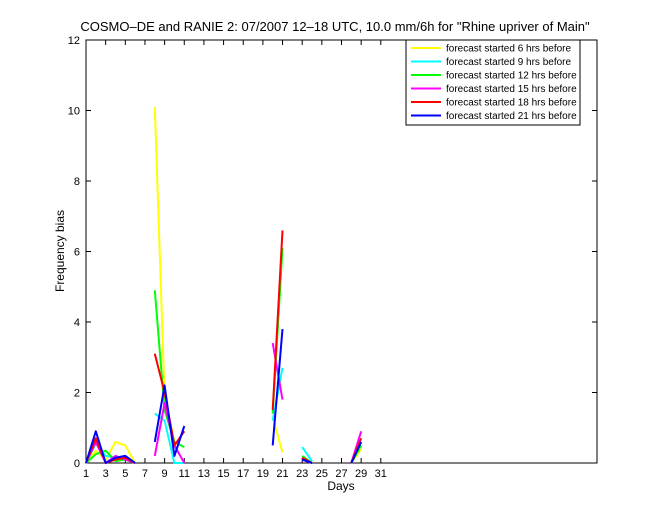 Image resolution: width=660 pixels, height=520 pixels. What do you see at coordinates (340, 486) in the screenshot?
I see `x-axis-label: Days` at bounding box center [340, 486].